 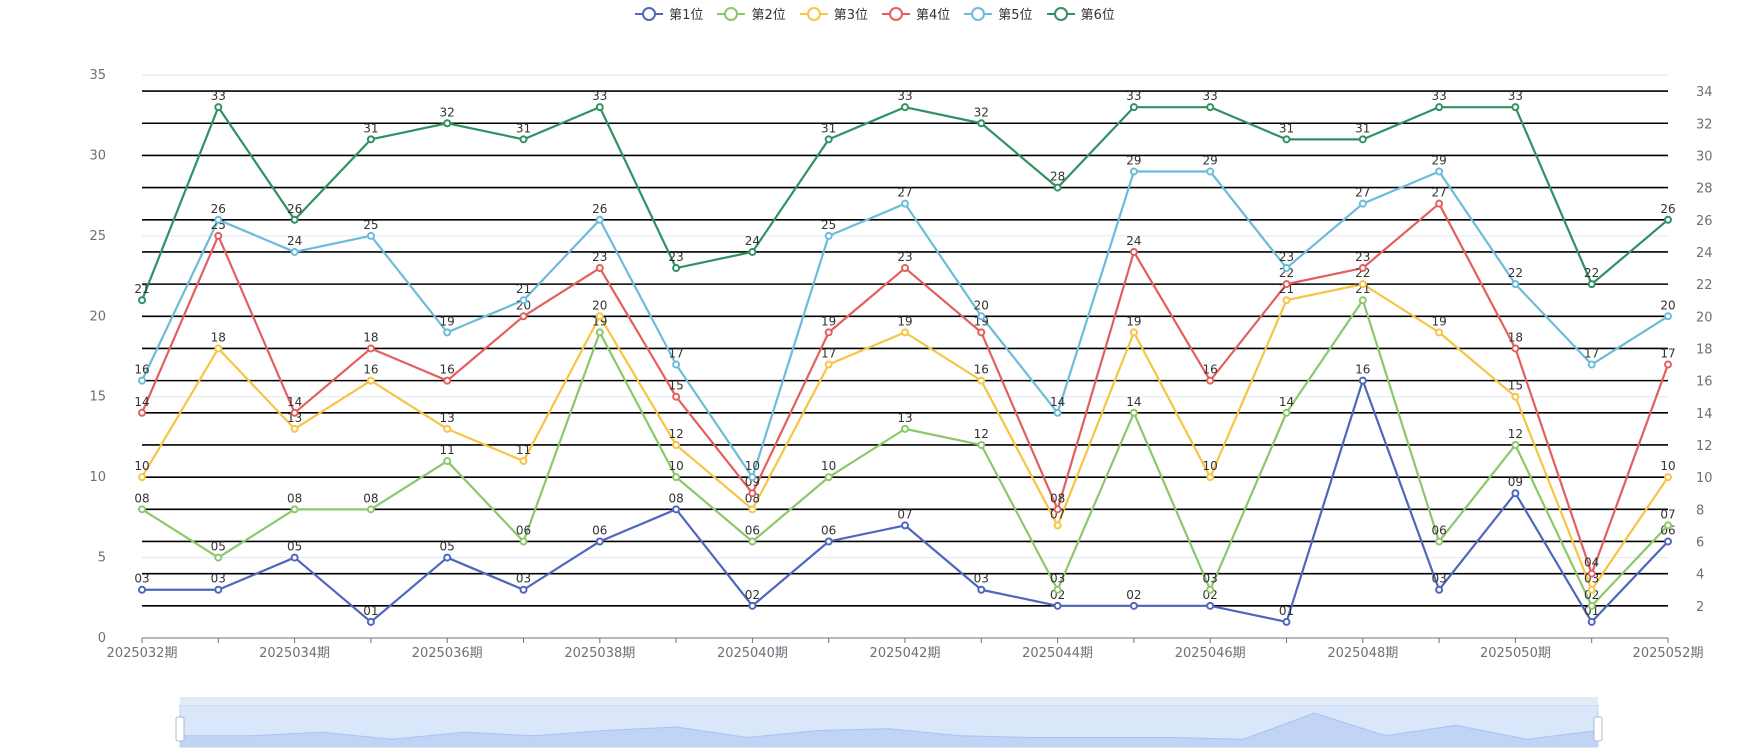 I want to click on data-zoom-slider, so click(x=889, y=722).